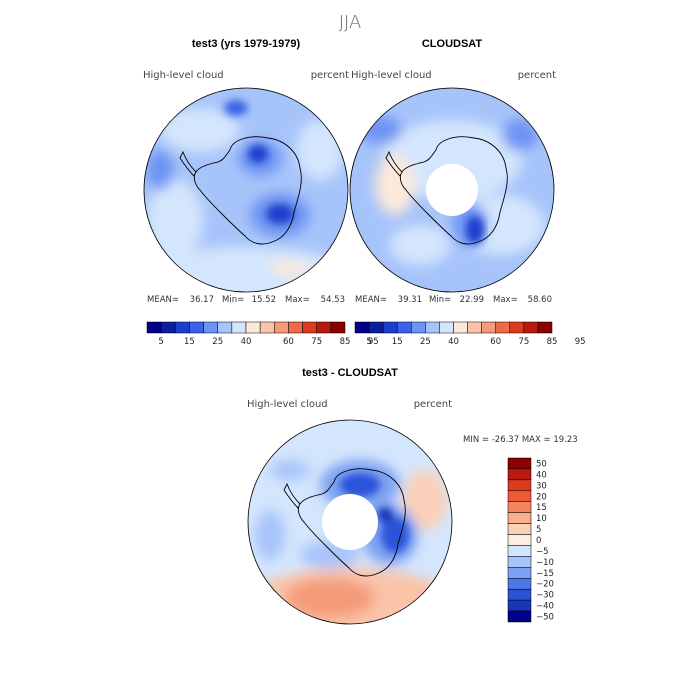 Image resolution: width=700 pixels, height=700 pixels. Describe the element at coordinates (523, 342) in the screenshot. I see `panel2-colorbar-tick-label: 75` at that location.